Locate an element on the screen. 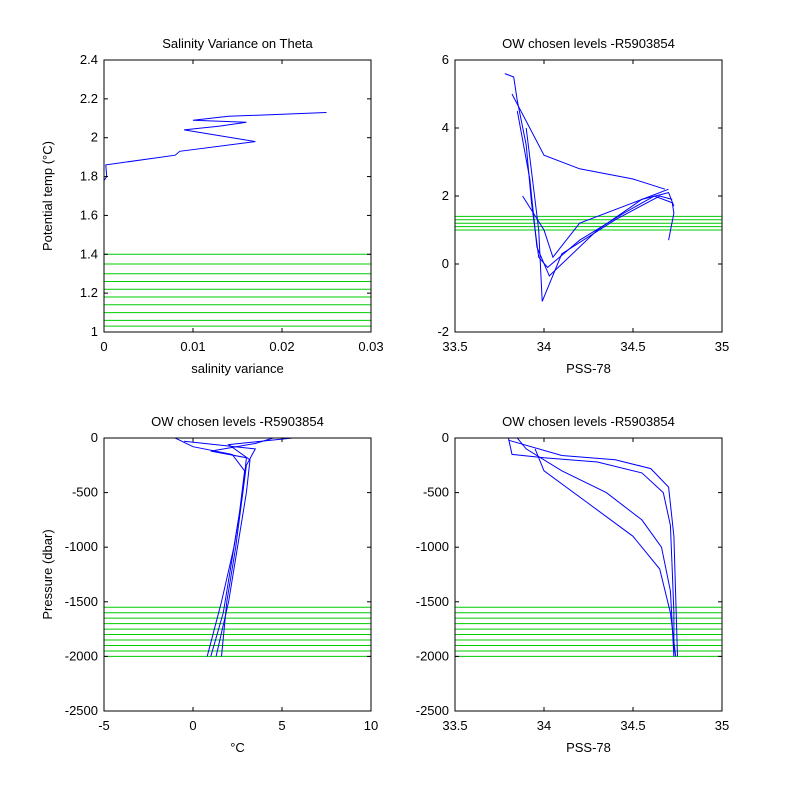 This screenshot has height=800, width=800. x-tick-label: 0.02 is located at coordinates (281, 346).